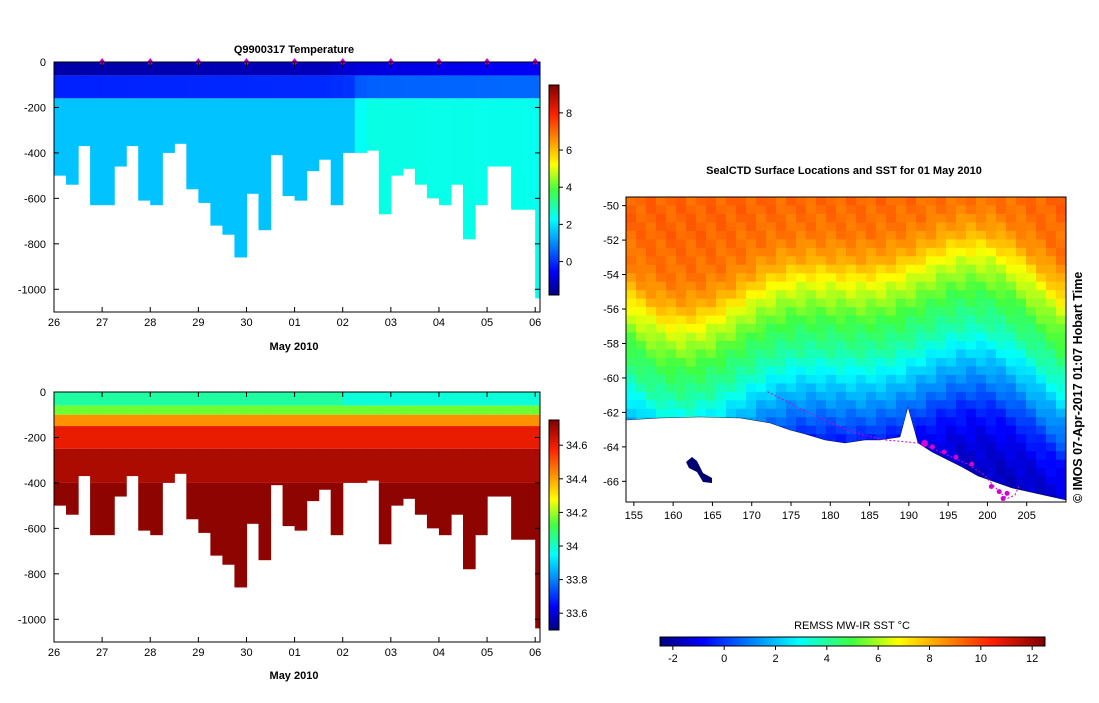 This screenshot has height=703, width=1099. What do you see at coordinates (929, 659) in the screenshot?
I see `sst-colorbar-tick-label: 8` at bounding box center [929, 659].